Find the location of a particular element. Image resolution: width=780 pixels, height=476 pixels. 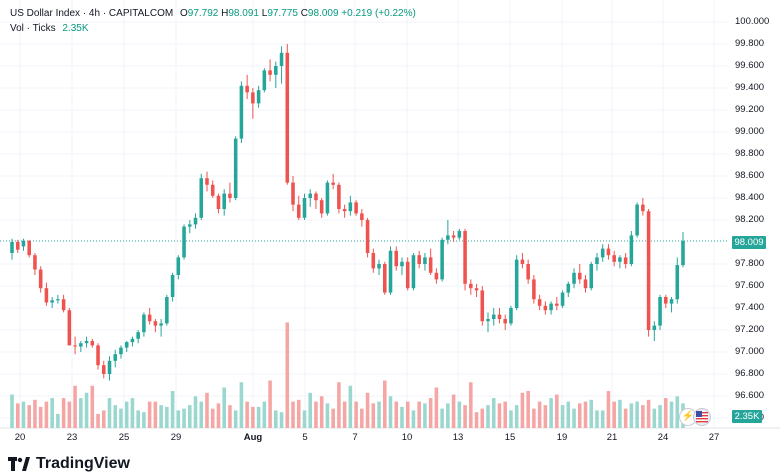

symbol-title: US Dollar Index · 4h · CAPITALCOM is located at coordinates (92, 13).